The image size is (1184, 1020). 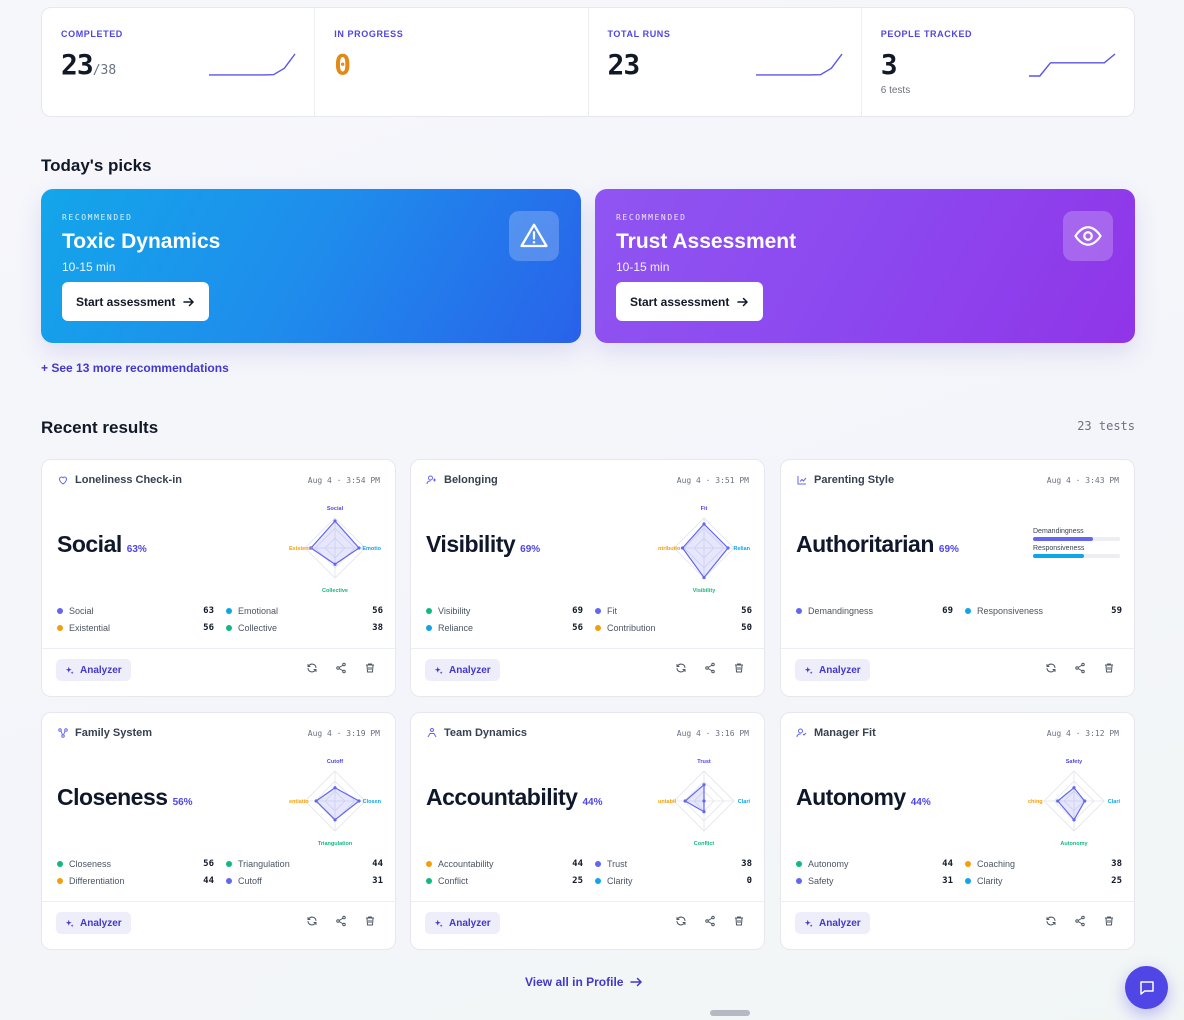 I want to click on sparkle-icon, so click(x=438, y=670).